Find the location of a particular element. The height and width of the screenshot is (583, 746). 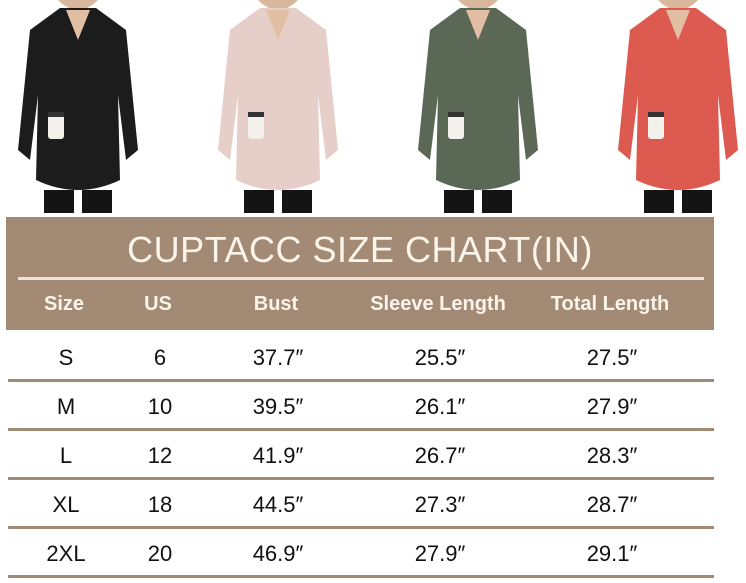

product-photo-pink is located at coordinates (278, 106).